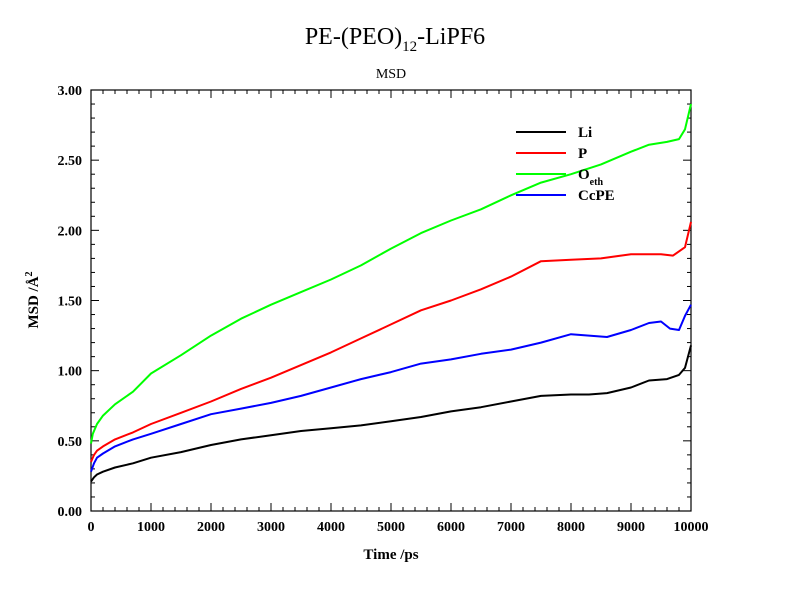 Image resolution: width=800 pixels, height=600 pixels. I want to click on x-tick-label: 6000, so click(451, 527).